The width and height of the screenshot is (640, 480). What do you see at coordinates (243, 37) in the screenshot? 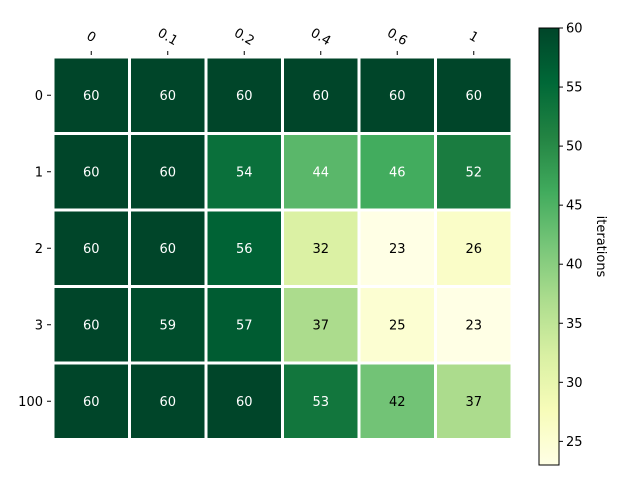
I see `x-tick-label: 0.2` at bounding box center [243, 37].